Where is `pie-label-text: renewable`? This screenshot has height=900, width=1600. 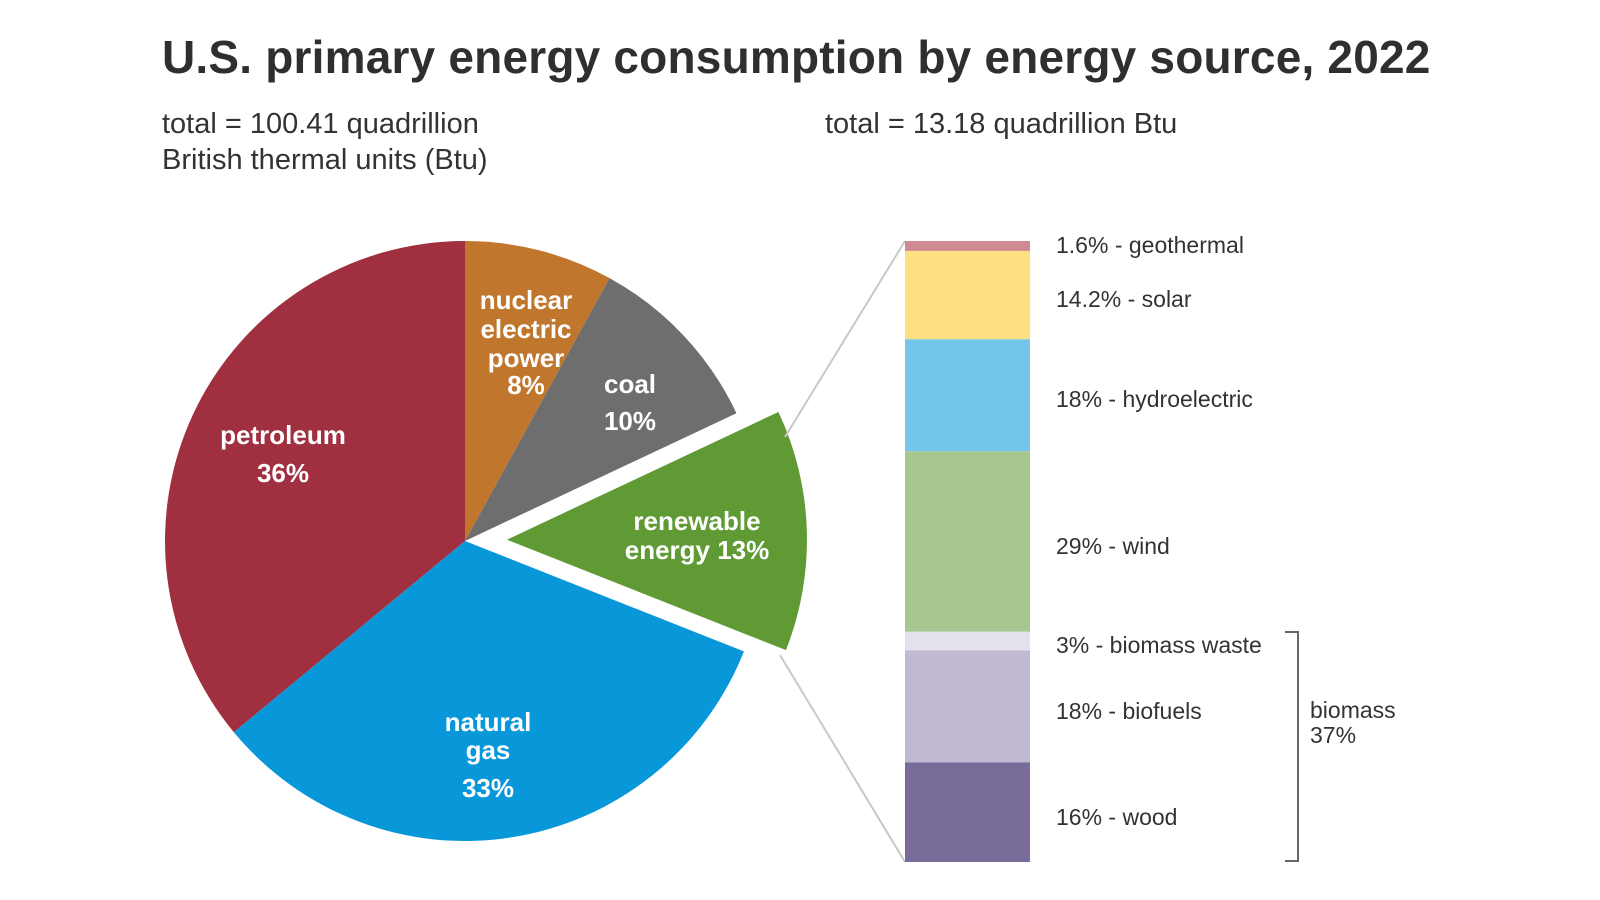 pie-label-text: renewable is located at coordinates (696, 521).